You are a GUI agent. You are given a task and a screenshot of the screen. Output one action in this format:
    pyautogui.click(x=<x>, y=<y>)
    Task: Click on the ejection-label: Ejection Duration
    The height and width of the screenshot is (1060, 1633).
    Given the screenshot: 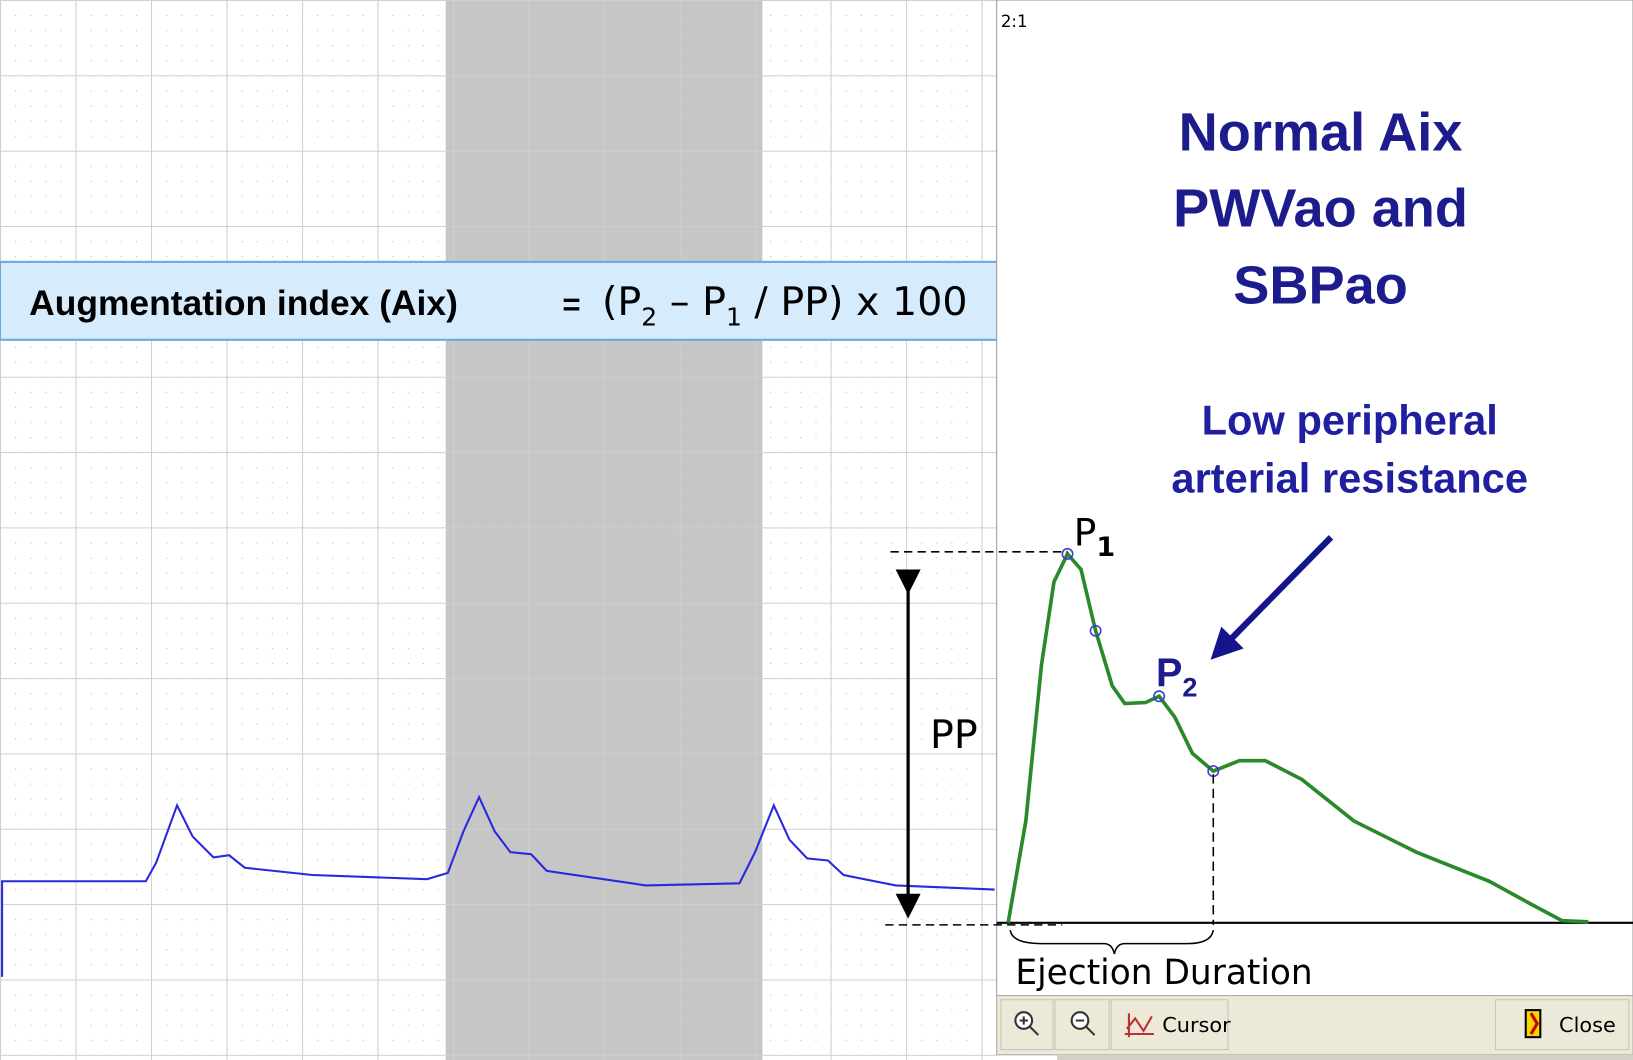 What is the action you would take?
    pyautogui.click(x=1163, y=973)
    